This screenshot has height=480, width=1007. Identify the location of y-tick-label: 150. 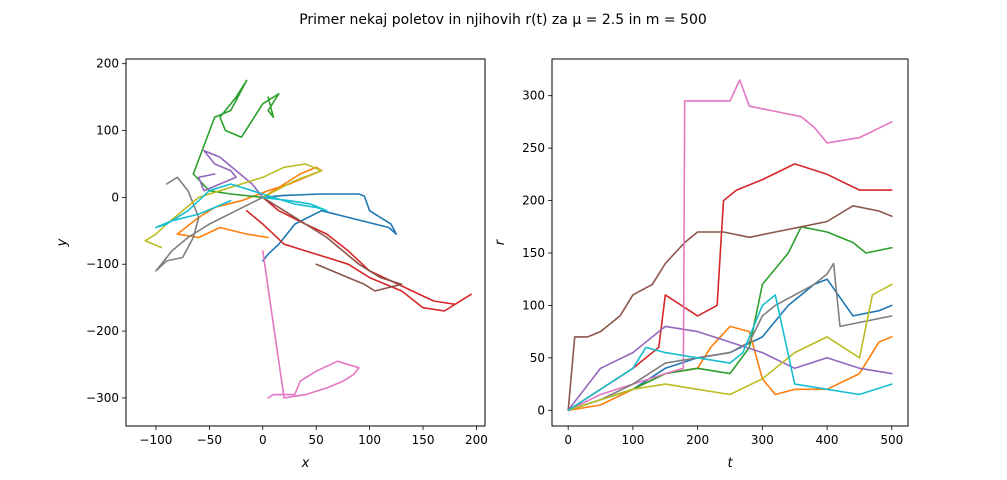
(533, 253).